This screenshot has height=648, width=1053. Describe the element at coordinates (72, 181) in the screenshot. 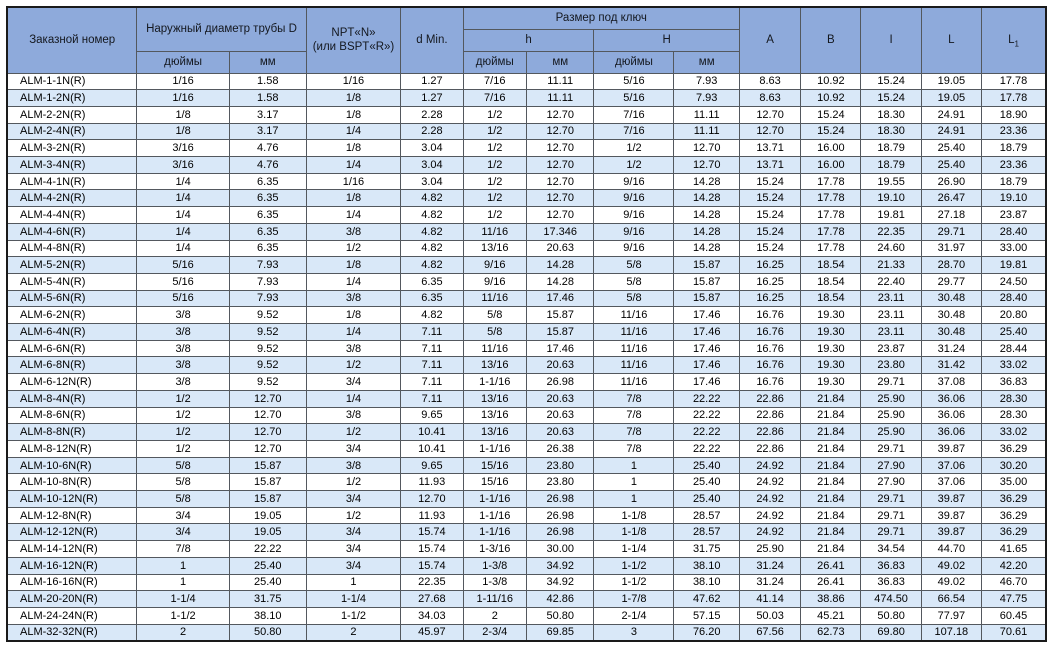

I see `order-number-cell: ALM-4-1N(R)` at that location.